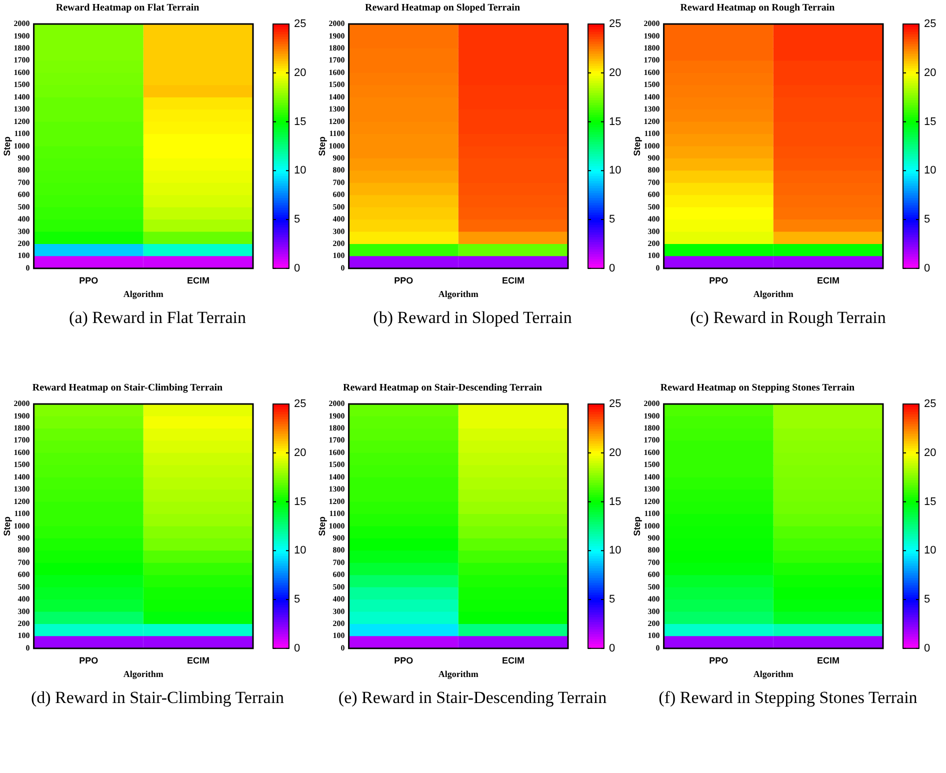  Describe the element at coordinates (652, 501) in the screenshot. I see `y-tick-label: 1200` at that location.